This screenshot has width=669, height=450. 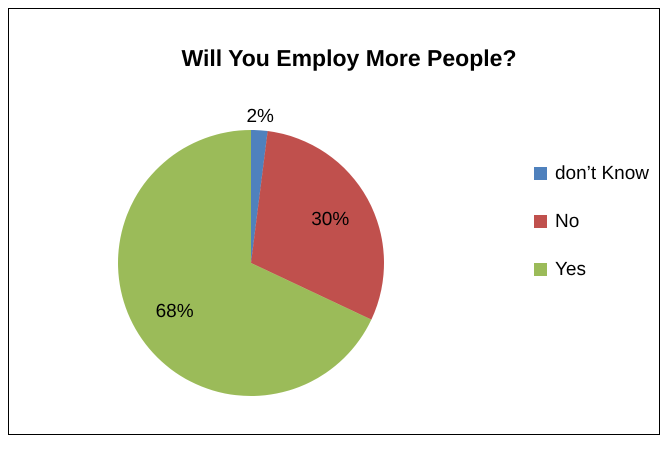 I want to click on legend-label: don’t Know, so click(x=601, y=173).